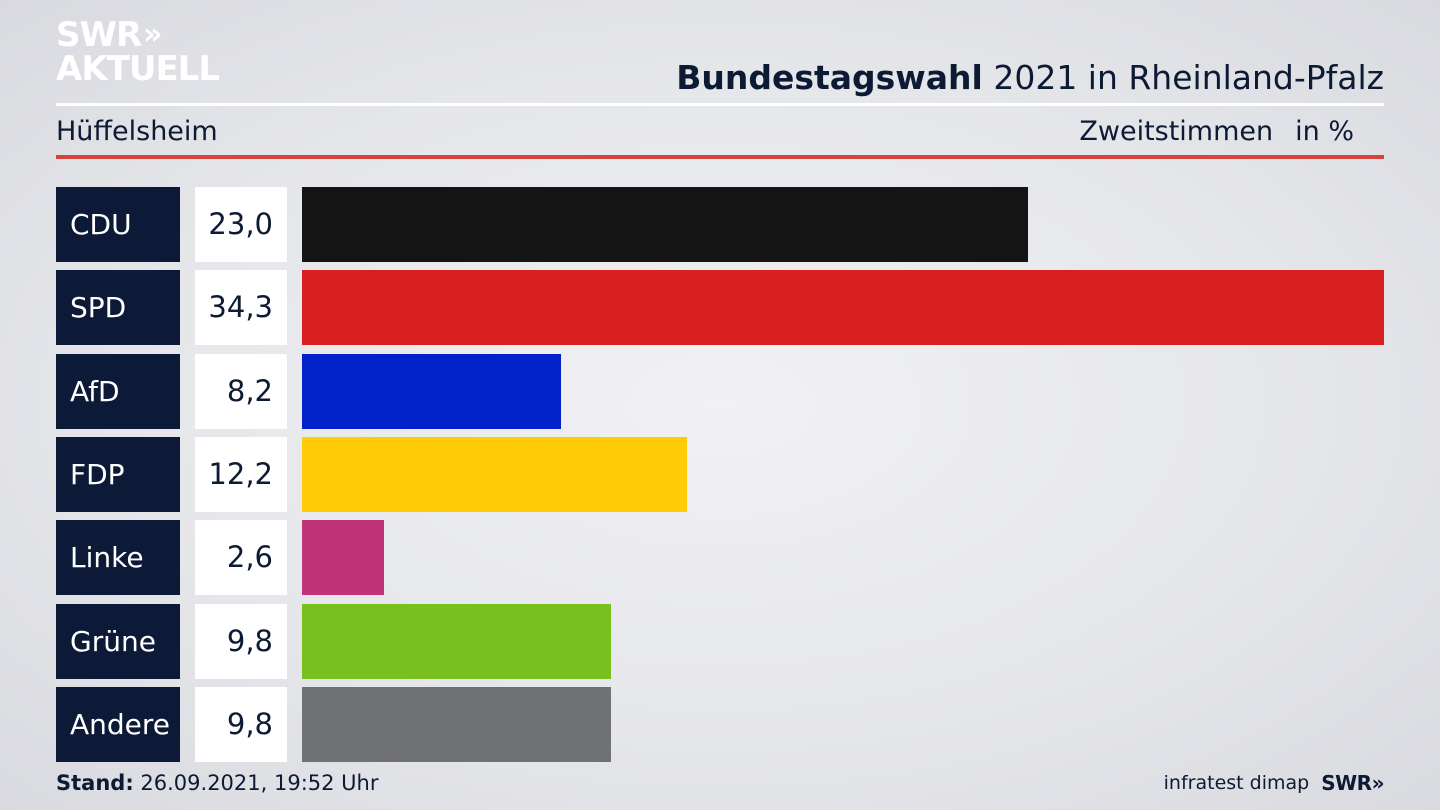  I want to click on stand-label: Stand:, so click(95, 783).